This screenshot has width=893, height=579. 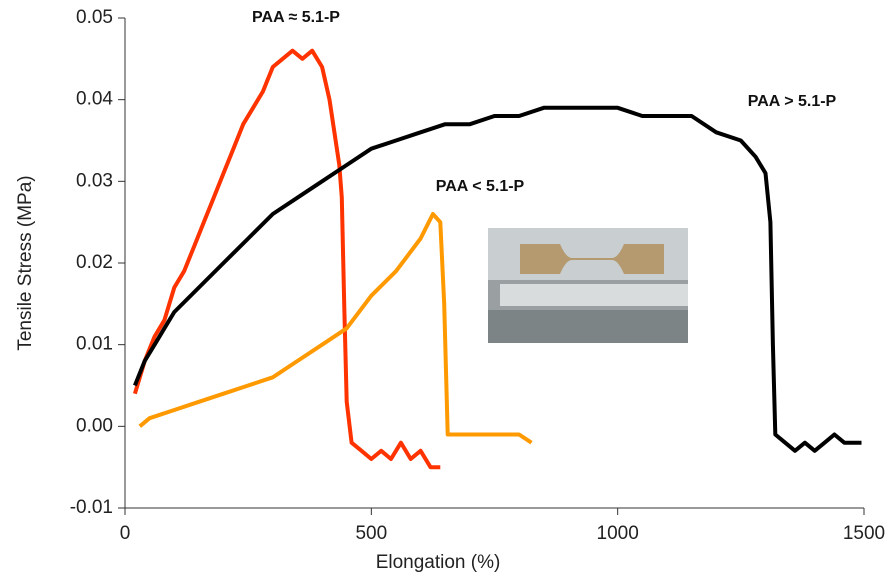 I want to click on y-tick-label: -0.01, so click(x=91, y=507).